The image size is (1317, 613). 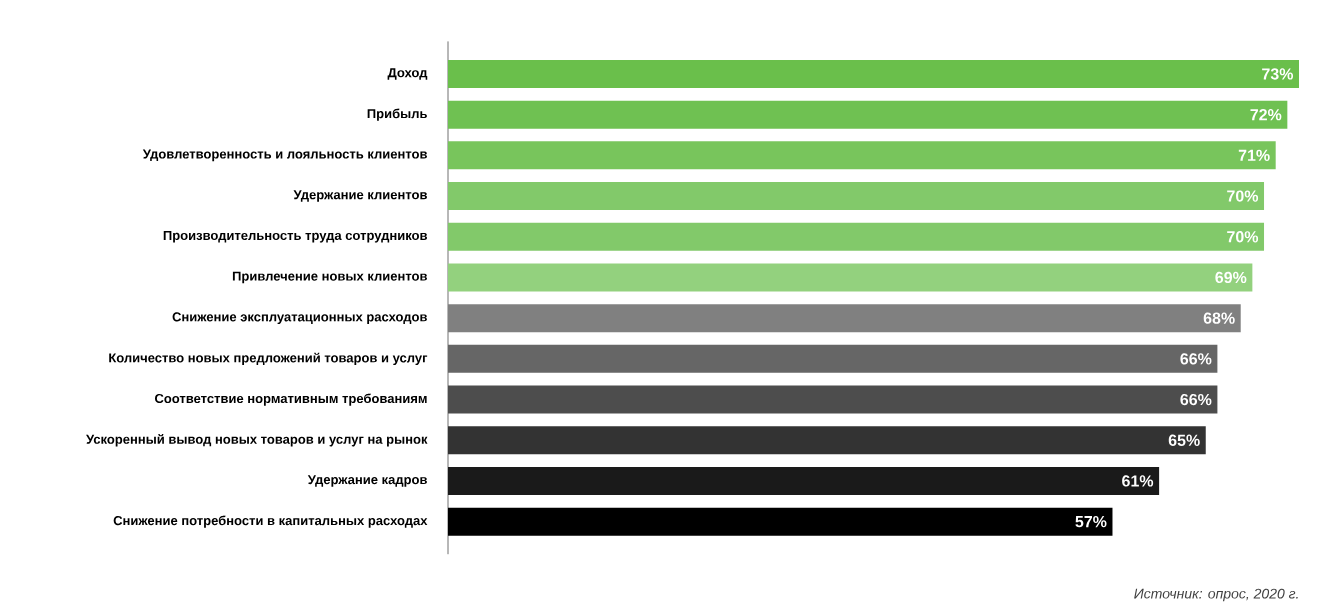 I want to click on y-tick-label: Прибыль, so click(x=397, y=114).